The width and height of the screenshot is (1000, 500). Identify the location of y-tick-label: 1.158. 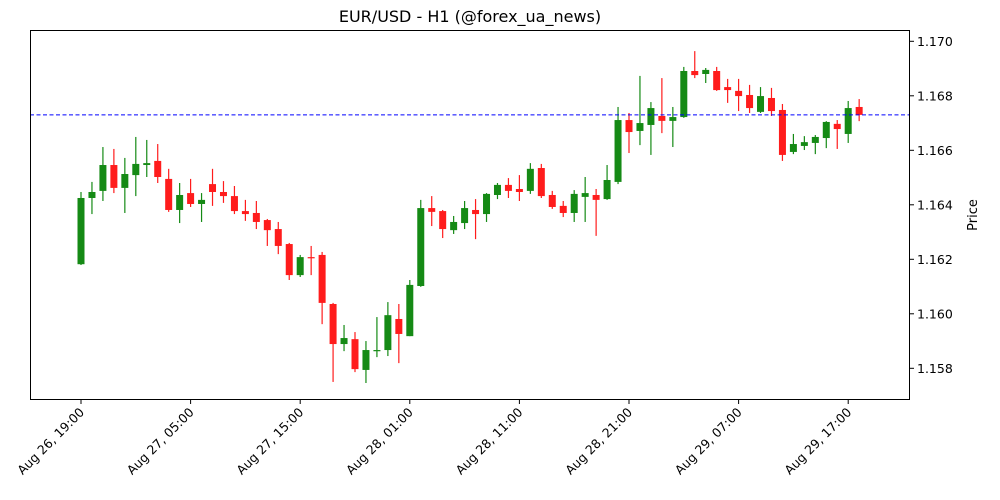
(935, 368).